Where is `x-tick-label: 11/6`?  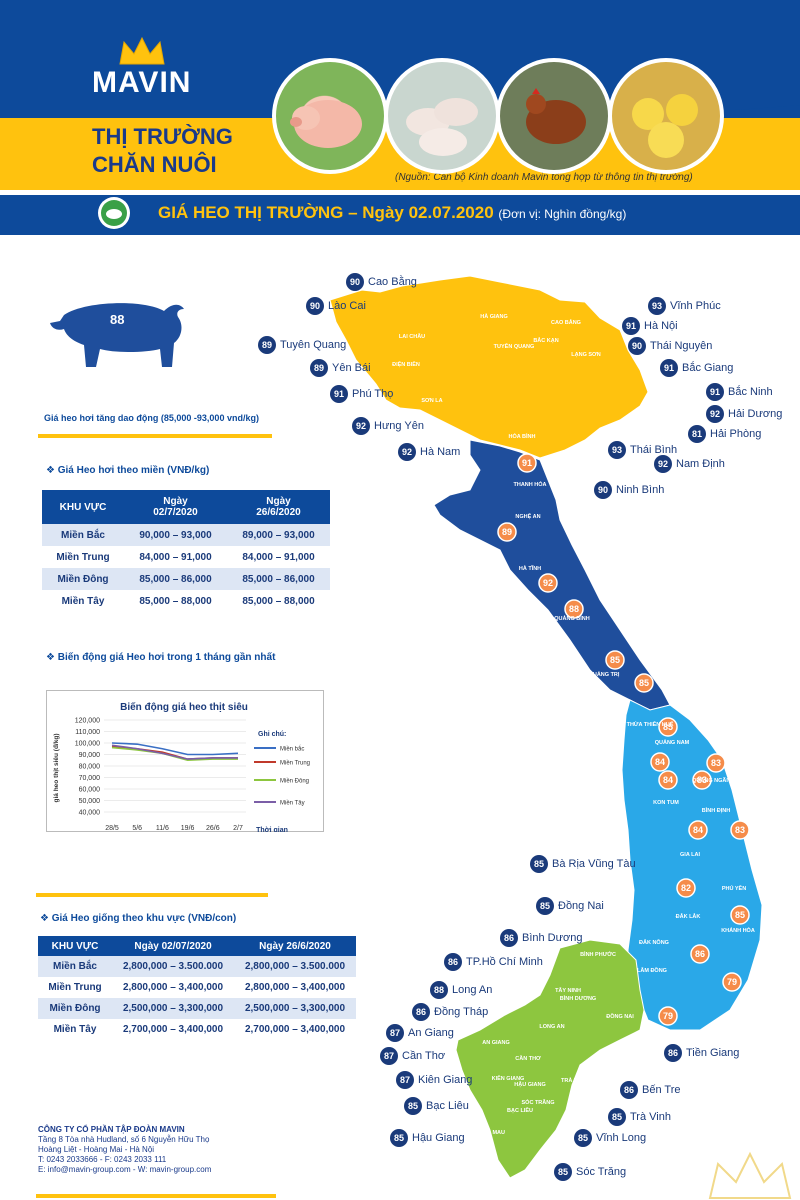 x-tick-label: 11/6 is located at coordinates (162, 828).